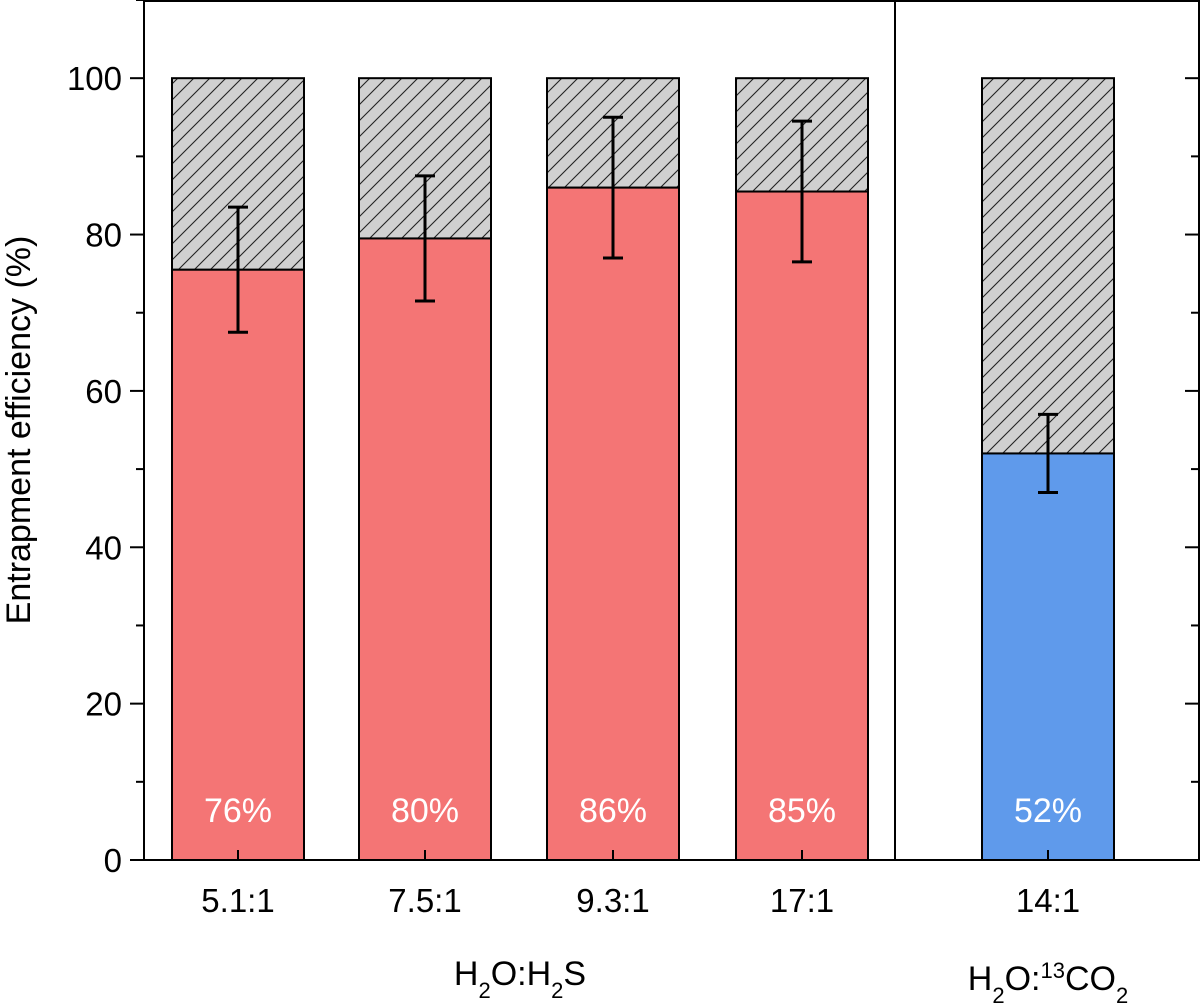 This screenshot has width=1200, height=1004. What do you see at coordinates (113, 860) in the screenshot?
I see `y-tick-label: 0` at bounding box center [113, 860].